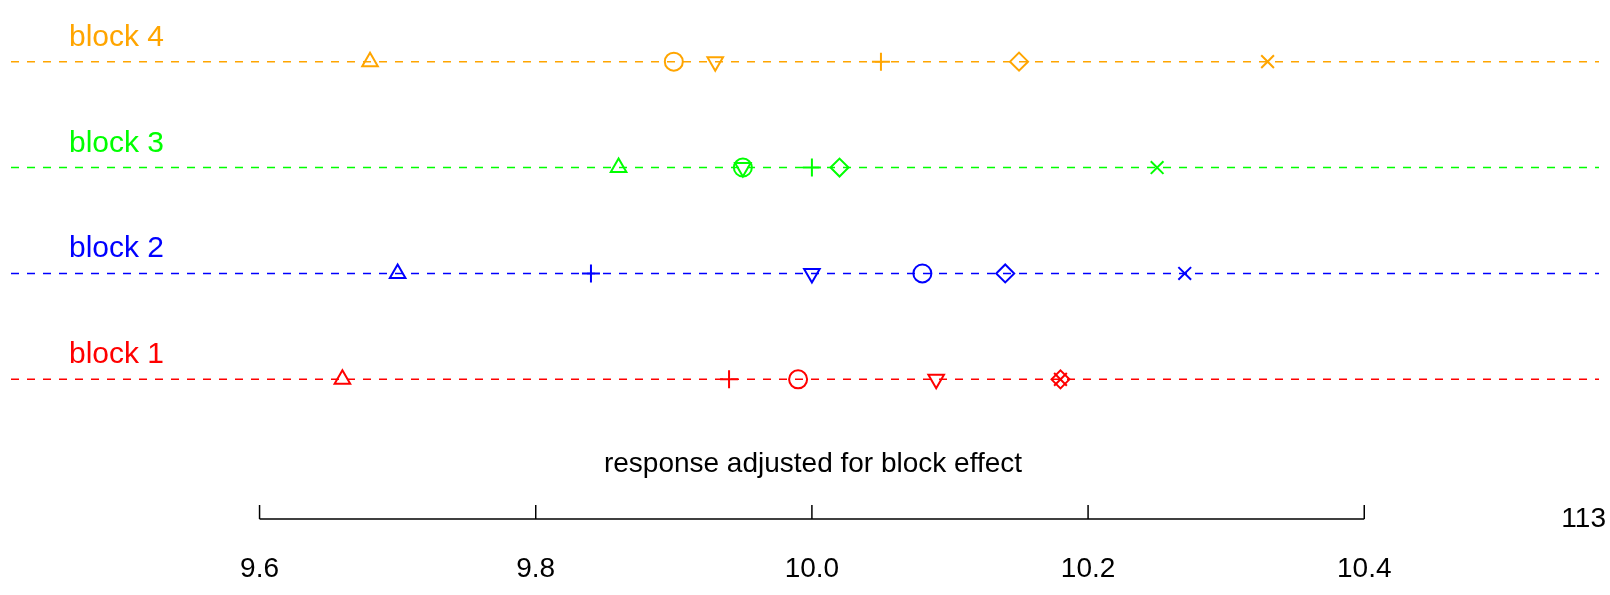 This screenshot has height=595, width=1610. Describe the element at coordinates (1364, 567) in the screenshot. I see `x-tick-label: 10.4` at that location.